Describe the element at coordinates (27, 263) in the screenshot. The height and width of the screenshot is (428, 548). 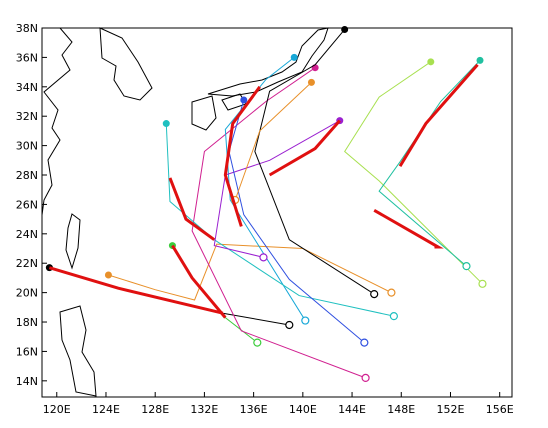
I see `y-tick-label: 22N` at that location.